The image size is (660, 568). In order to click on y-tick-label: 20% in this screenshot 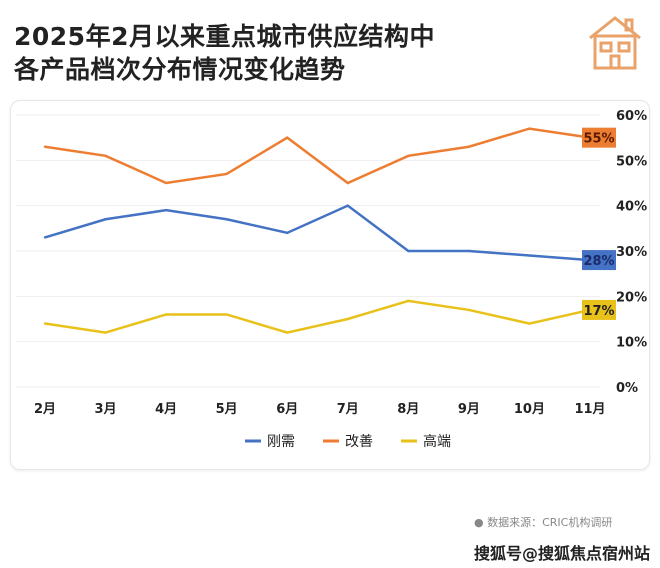, I will do `click(631, 297)`.